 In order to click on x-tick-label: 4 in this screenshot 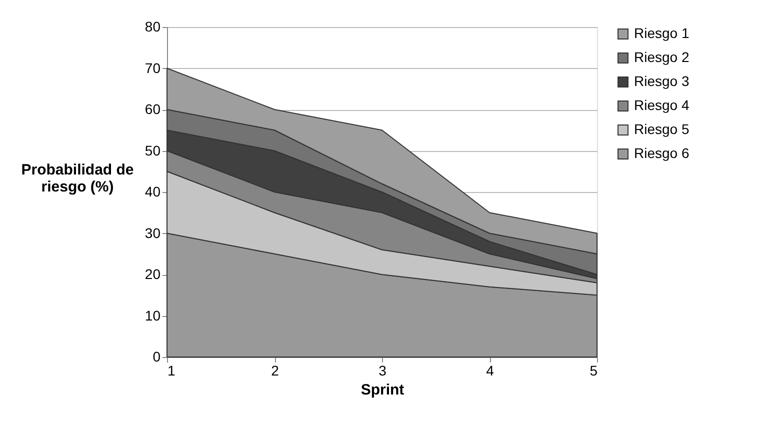, I will do `click(490, 370)`.